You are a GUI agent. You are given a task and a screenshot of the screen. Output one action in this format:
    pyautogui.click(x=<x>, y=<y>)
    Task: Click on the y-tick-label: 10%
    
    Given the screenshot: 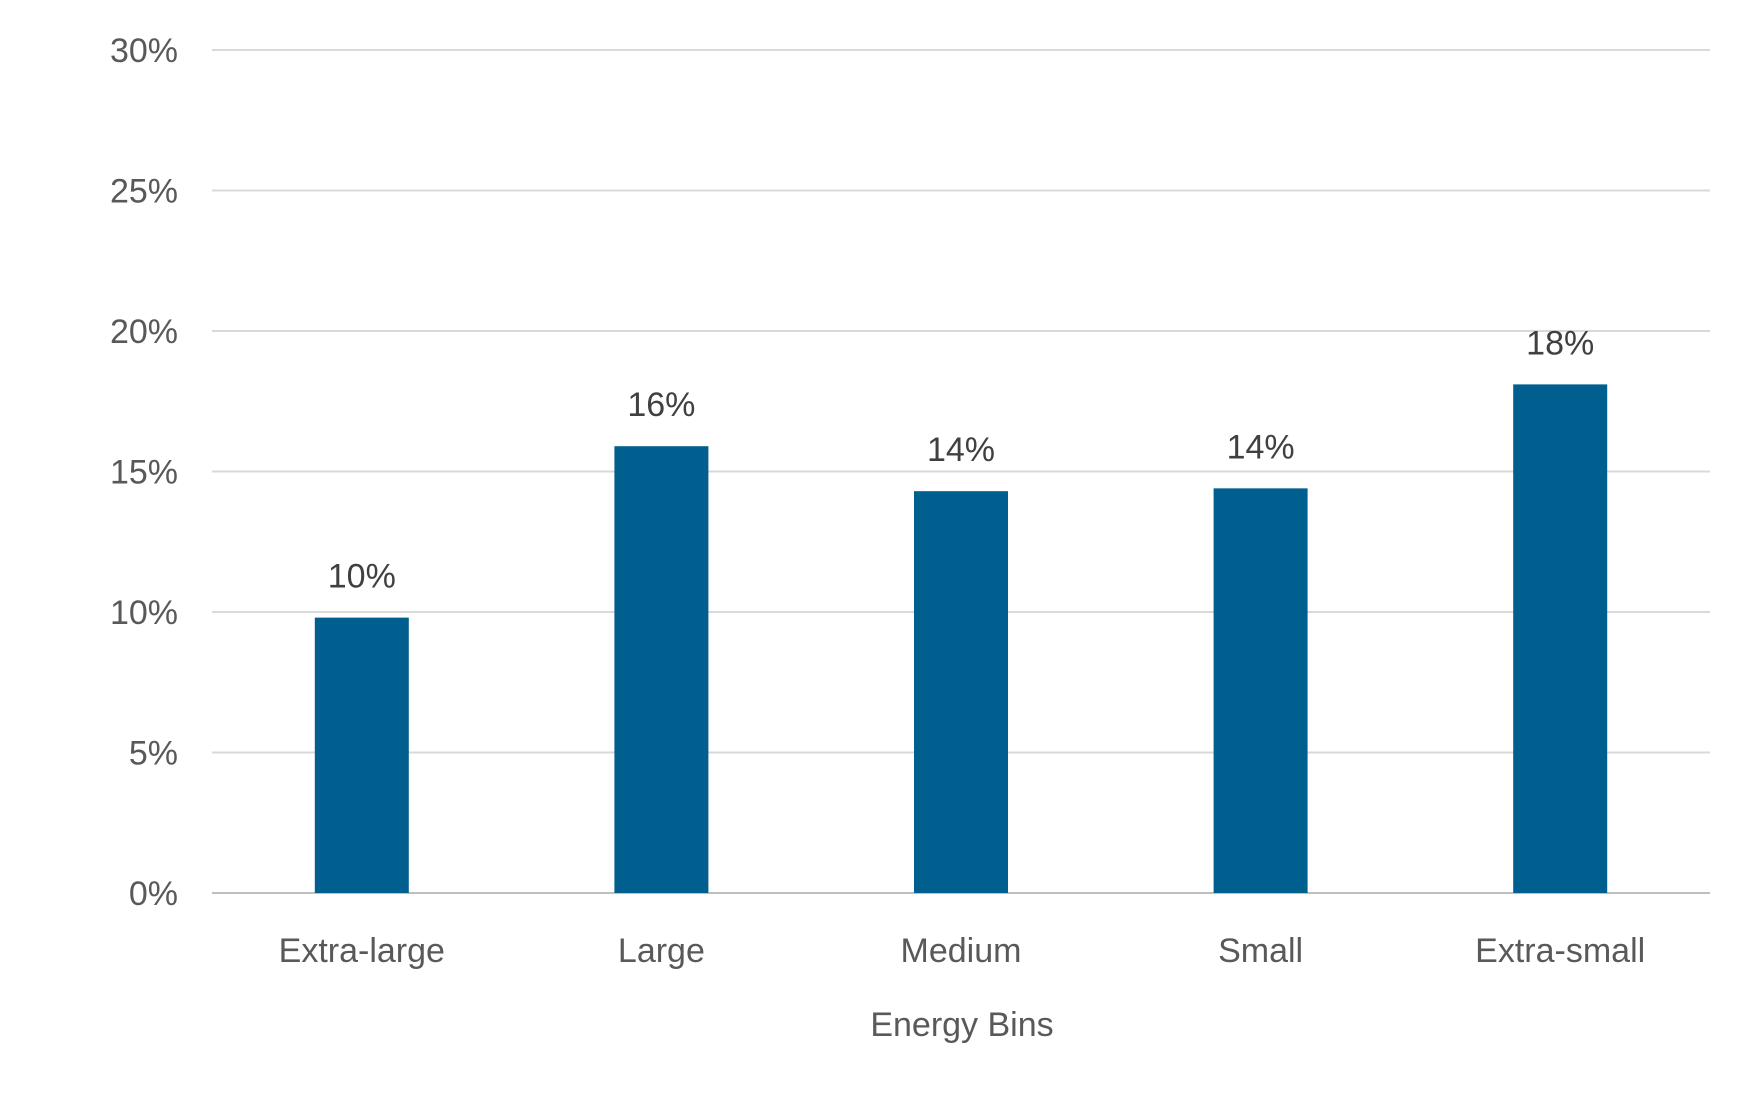 What is the action you would take?
    pyautogui.click(x=144, y=613)
    